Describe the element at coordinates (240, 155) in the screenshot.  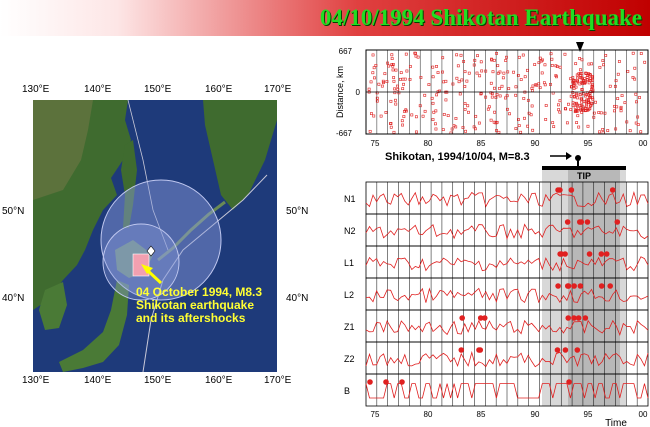
I see `kamchatka` at that location.